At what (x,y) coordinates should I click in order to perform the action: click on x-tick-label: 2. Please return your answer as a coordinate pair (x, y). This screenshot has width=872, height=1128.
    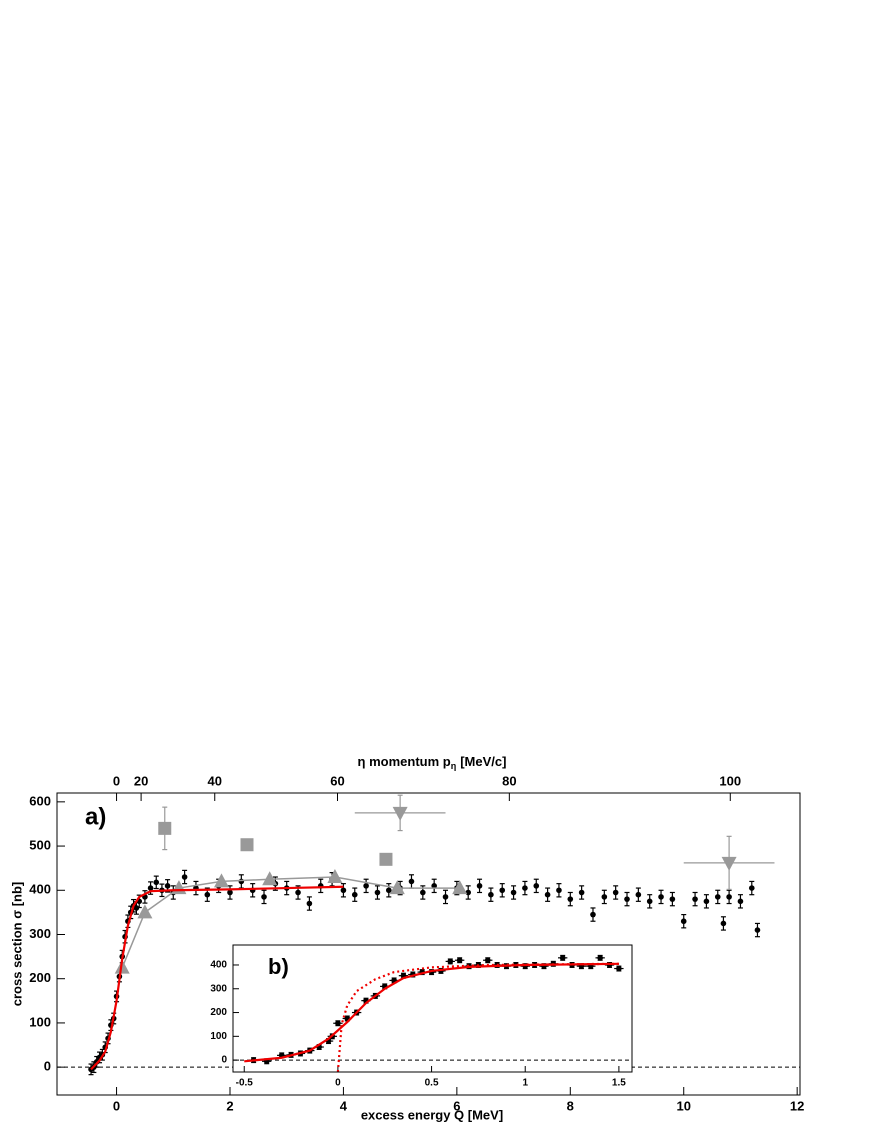
    Looking at the image, I should click on (229, 1105).